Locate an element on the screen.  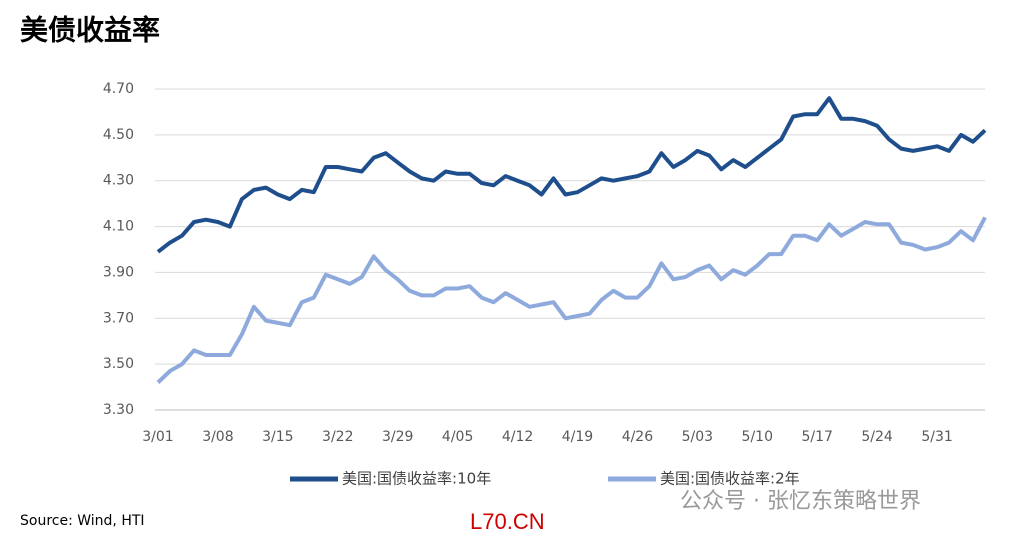
x-tick-label: 3/08 is located at coordinates (217, 437).